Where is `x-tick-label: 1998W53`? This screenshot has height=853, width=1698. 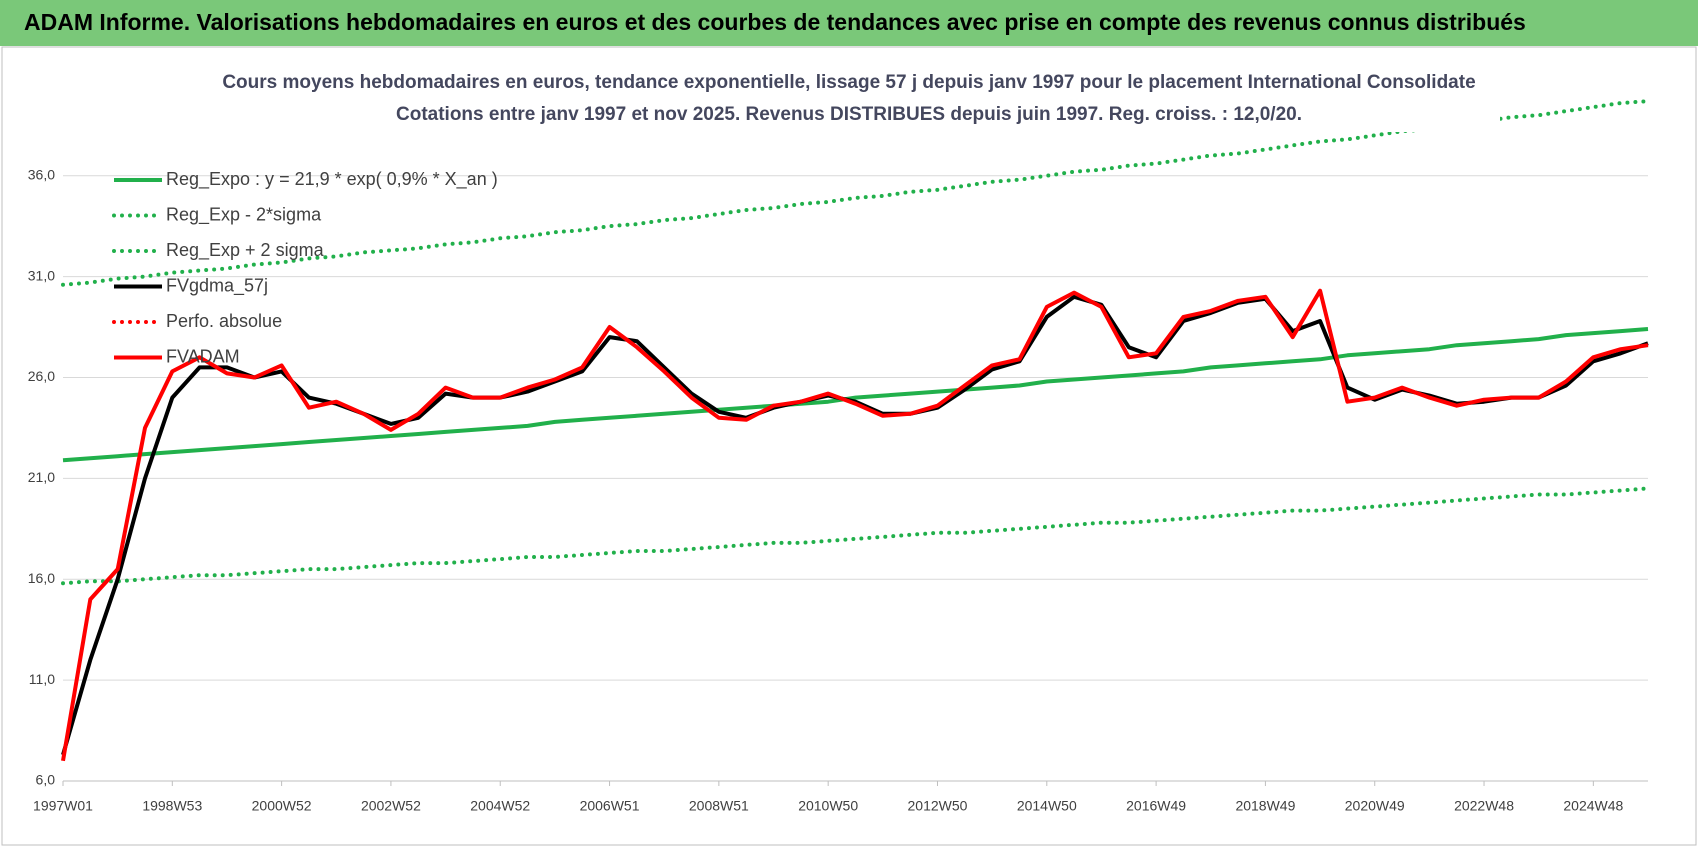
x-tick-label: 1998W53 is located at coordinates (172, 806).